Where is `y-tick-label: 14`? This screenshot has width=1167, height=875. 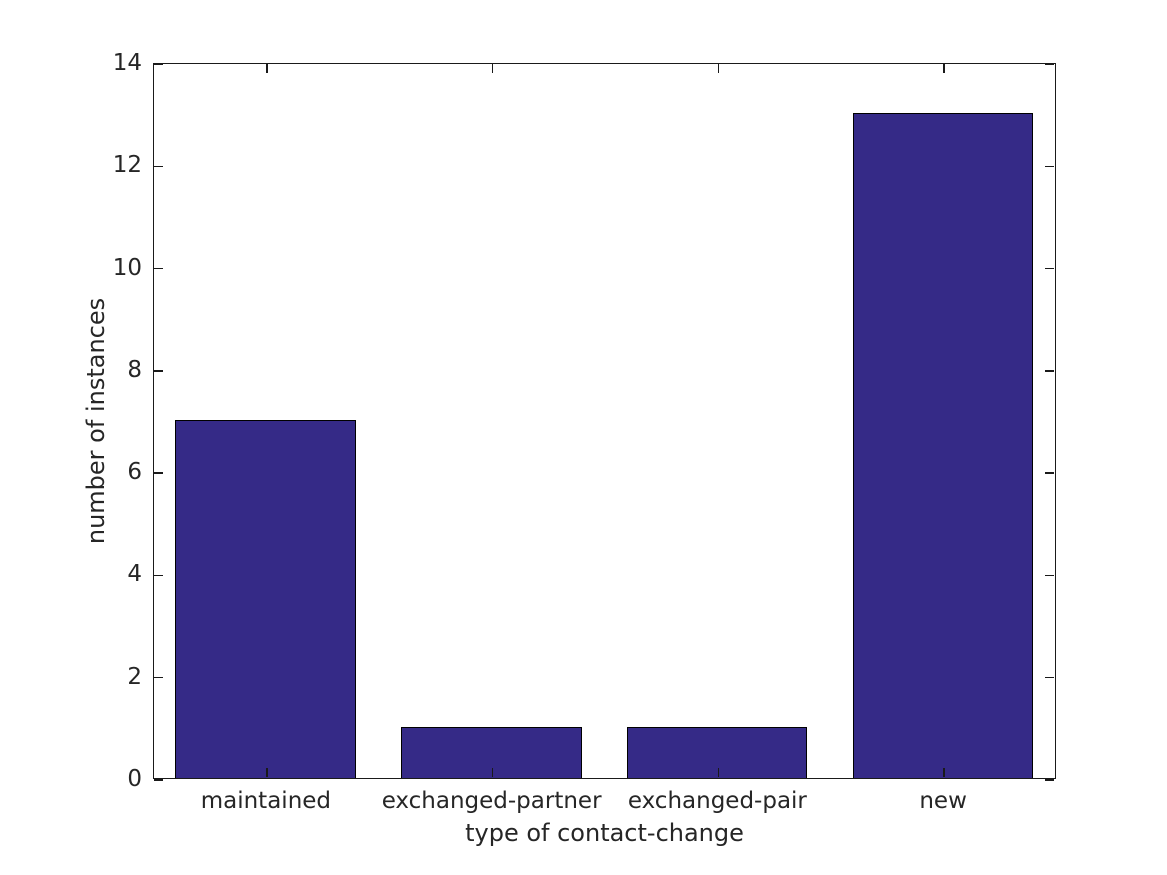 y-tick-label: 14 is located at coordinates (127, 63).